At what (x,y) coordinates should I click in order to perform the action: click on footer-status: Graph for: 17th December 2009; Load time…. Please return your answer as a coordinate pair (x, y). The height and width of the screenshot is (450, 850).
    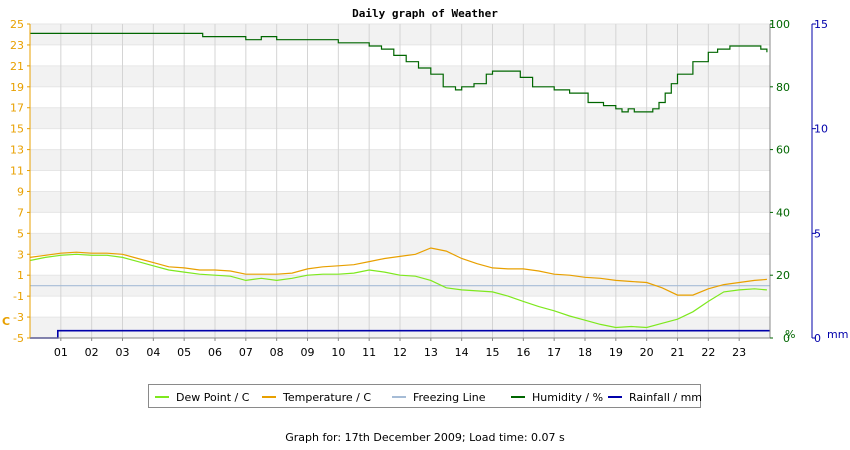
    Looking at the image, I should click on (425, 437).